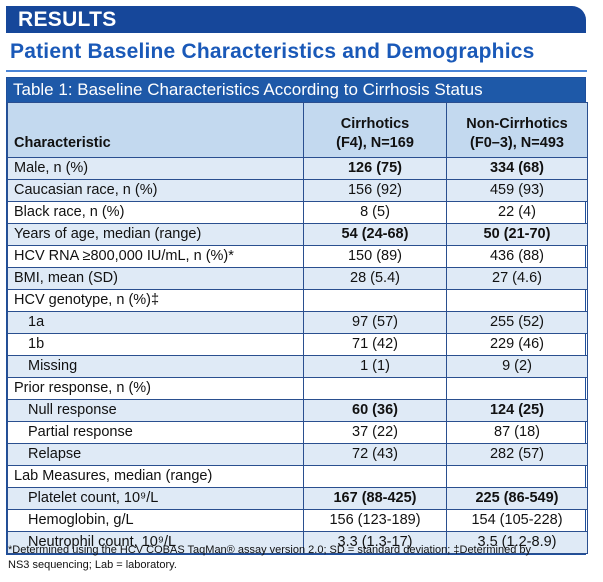 This screenshot has width=603, height=582. I want to click on header-cirrhotics-line2: (F4), N=169, so click(375, 143).